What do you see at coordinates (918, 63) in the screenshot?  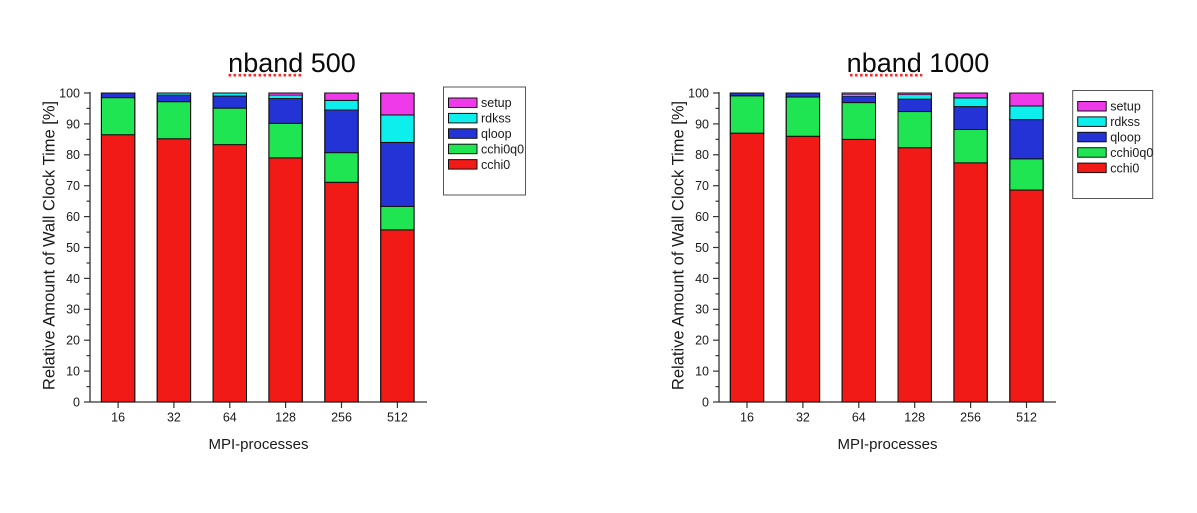 I see `svg-text: nband 1000` at bounding box center [918, 63].